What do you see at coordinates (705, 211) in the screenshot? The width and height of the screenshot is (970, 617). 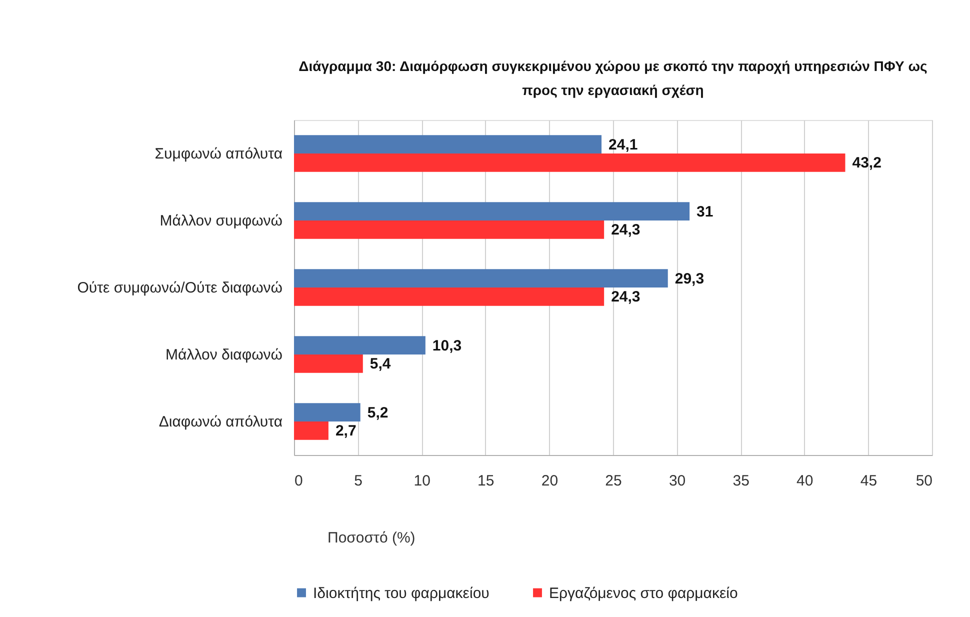 I see `data-label: 31` at bounding box center [705, 211].